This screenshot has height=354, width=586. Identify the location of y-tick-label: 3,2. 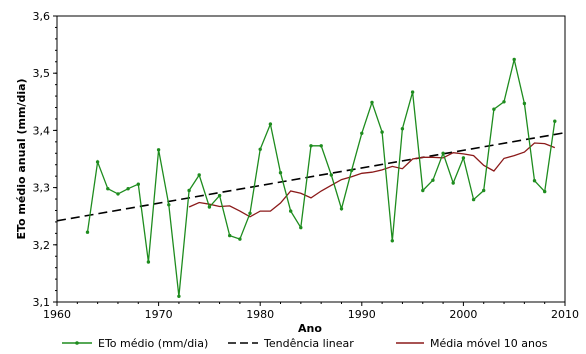
(42, 245).